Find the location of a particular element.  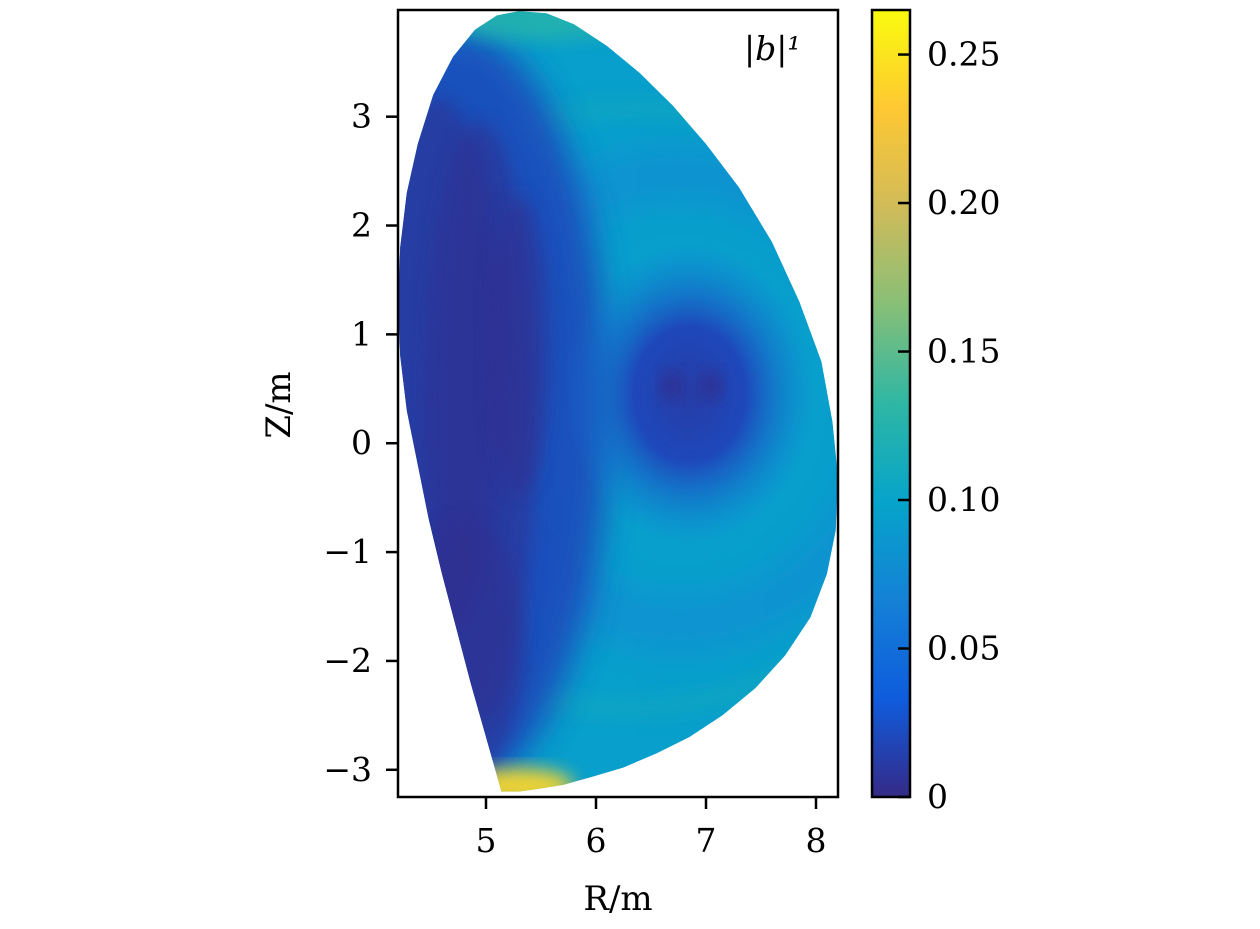

colorbar-frame is located at coordinates (891, 403).